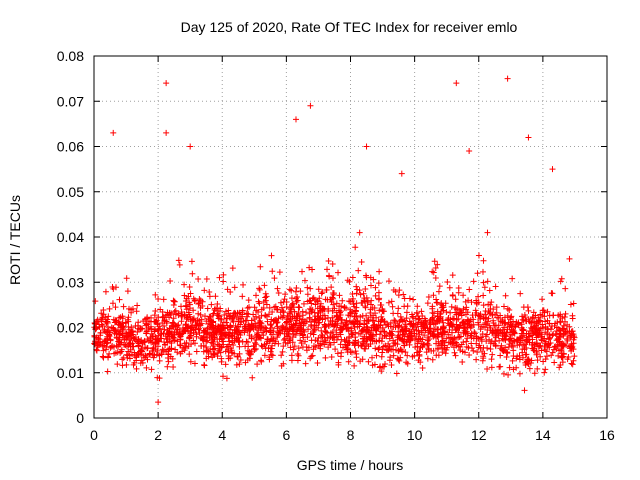  What do you see at coordinates (158, 435) in the screenshot?
I see `x-tick-label: 2` at bounding box center [158, 435].